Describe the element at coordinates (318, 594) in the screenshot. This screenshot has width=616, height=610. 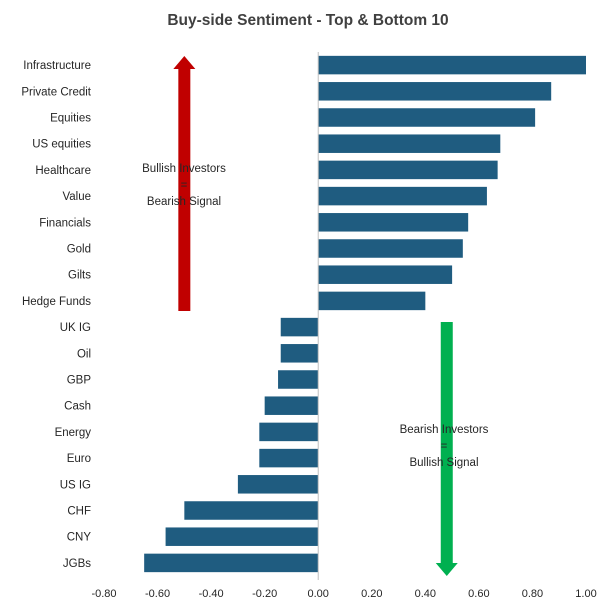
I see `x-tick-label: 0.00` at that location.